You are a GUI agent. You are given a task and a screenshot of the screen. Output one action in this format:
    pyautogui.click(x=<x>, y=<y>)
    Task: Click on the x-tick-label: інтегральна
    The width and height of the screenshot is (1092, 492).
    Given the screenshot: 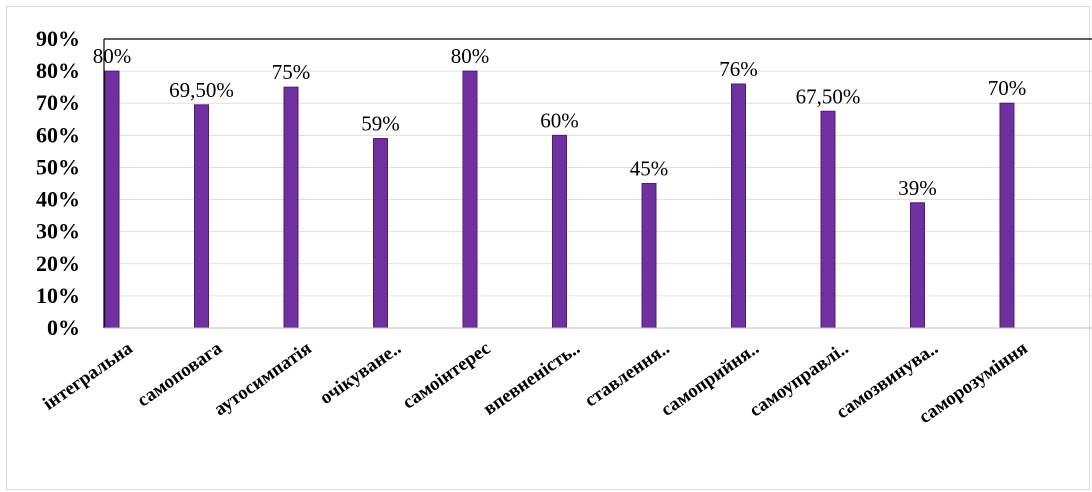 What is the action you would take?
    pyautogui.click(x=88, y=376)
    